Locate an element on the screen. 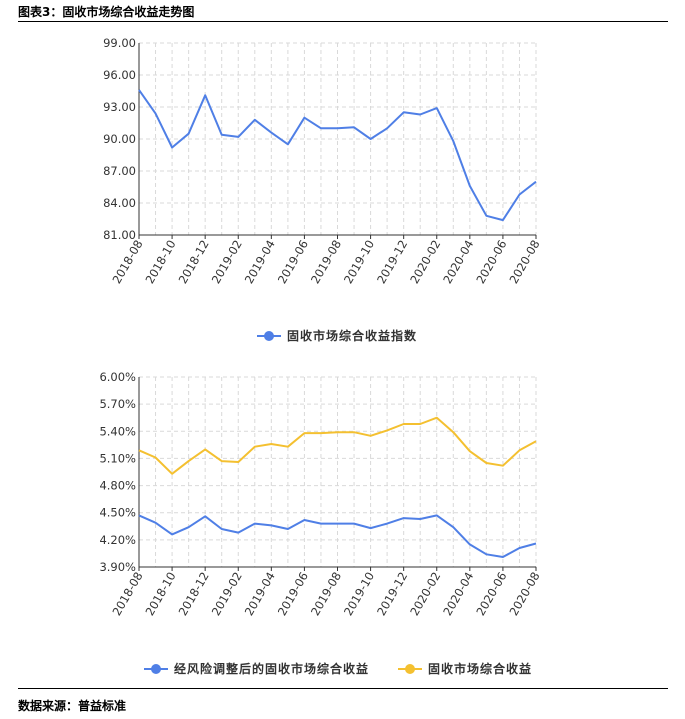 The image size is (685, 719). y-tick-label: 87.00 is located at coordinates (119, 171).